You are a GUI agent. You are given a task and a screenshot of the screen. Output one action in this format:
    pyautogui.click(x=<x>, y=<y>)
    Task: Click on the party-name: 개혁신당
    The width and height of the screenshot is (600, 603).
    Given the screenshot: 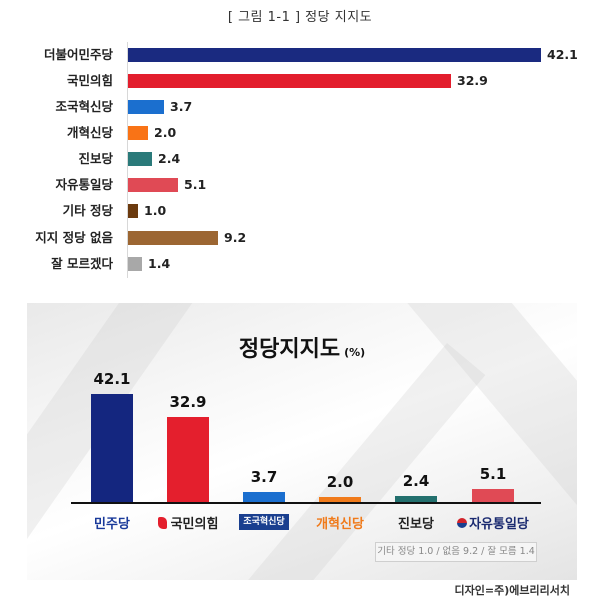 What is the action you would take?
    pyautogui.click(x=340, y=524)
    